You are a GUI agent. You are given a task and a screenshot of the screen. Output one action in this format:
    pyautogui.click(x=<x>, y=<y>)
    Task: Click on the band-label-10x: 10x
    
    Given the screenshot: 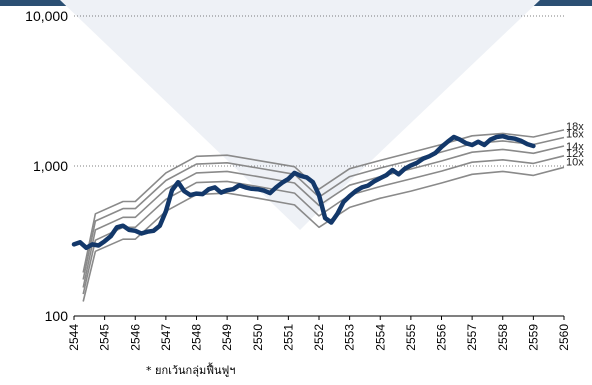 What is the action you would take?
    pyautogui.click(x=575, y=162)
    